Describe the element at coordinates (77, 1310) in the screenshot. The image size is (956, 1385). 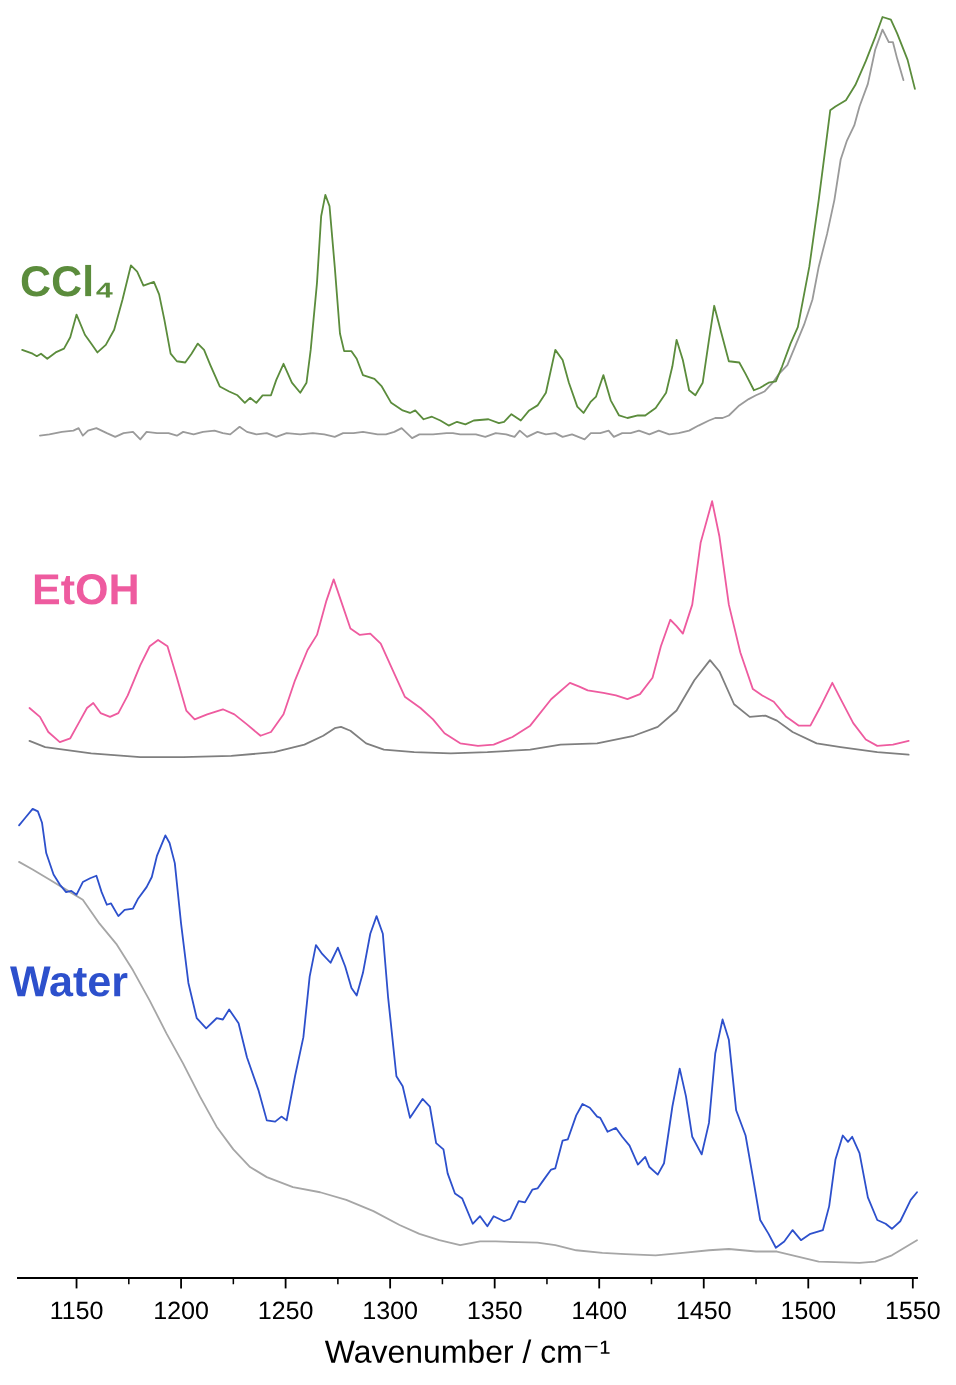
I see `x-tick-label: 1150` at that location.